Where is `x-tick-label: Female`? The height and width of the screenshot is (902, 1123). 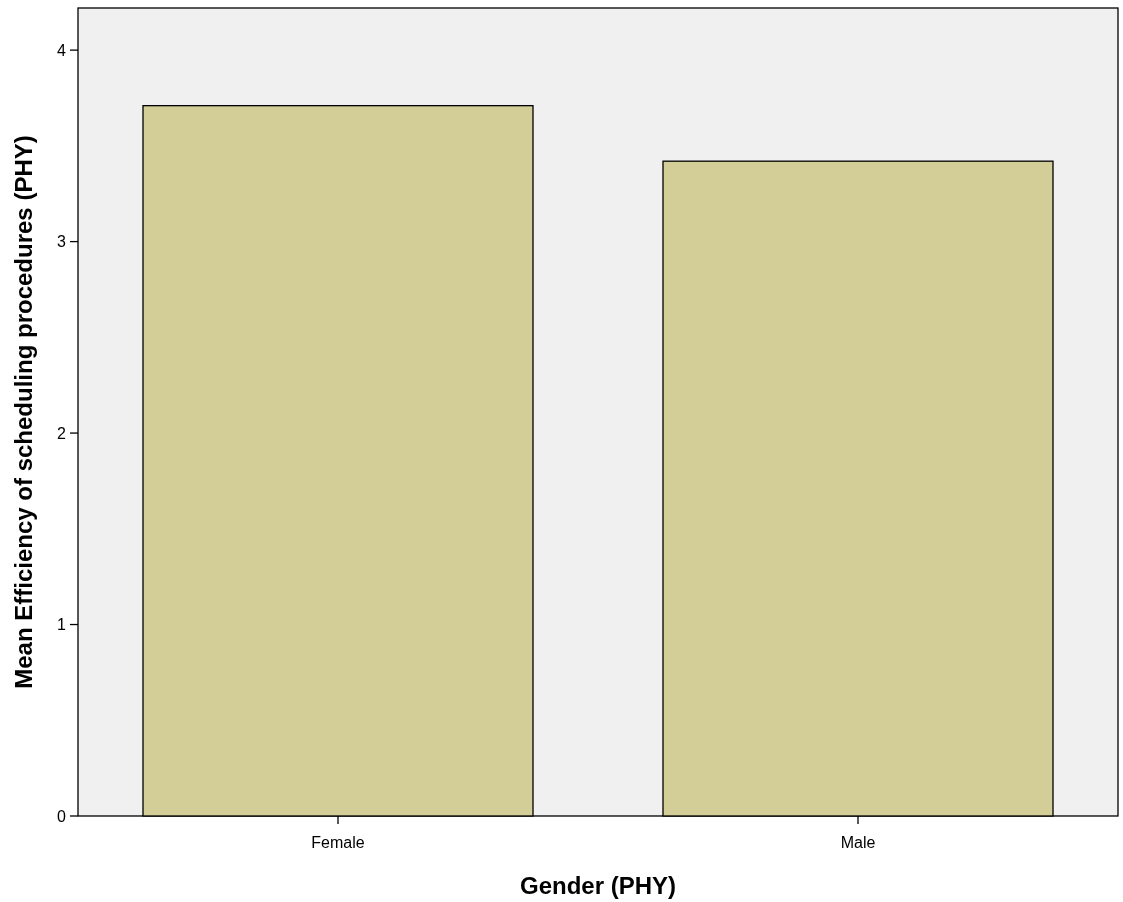 x-tick-label: Female is located at coordinates (338, 842).